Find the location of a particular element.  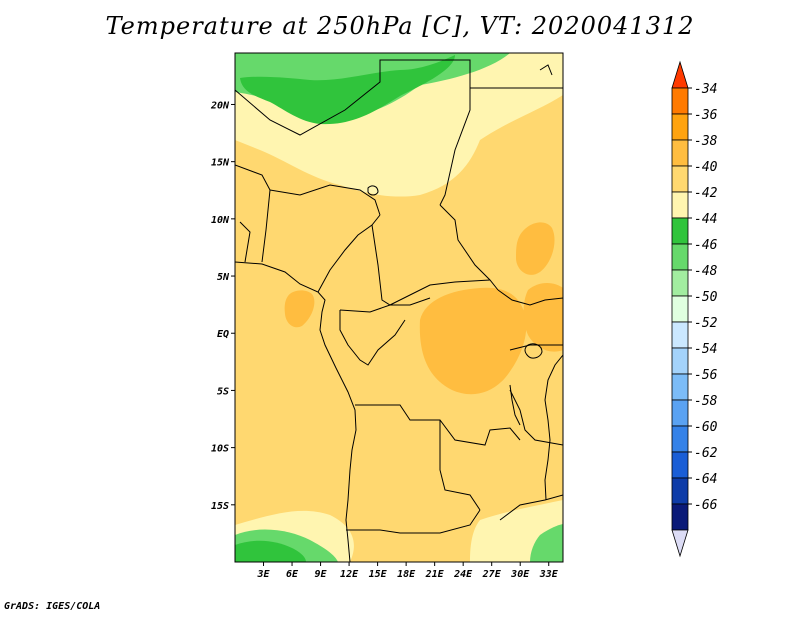

lat-tick-label: 15S is located at coordinates (220, 506).